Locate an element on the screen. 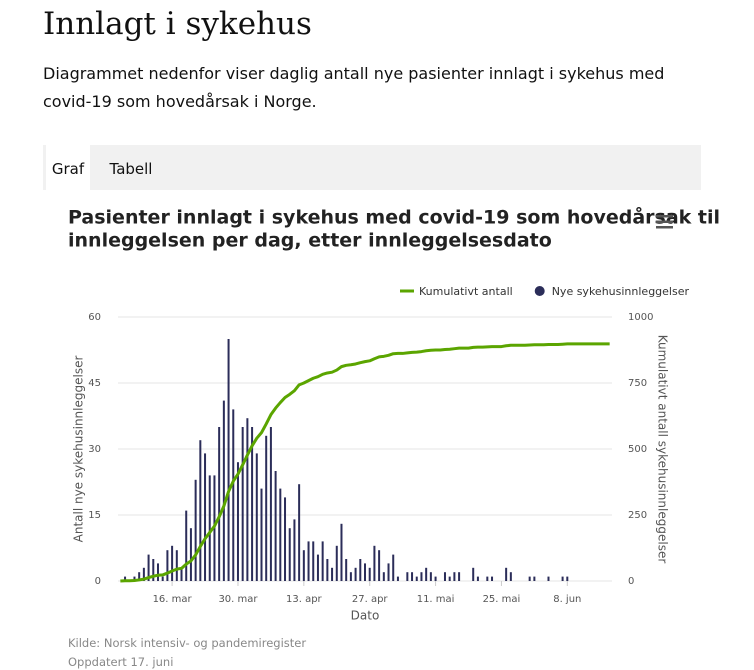  menu-button is located at coordinates (664, 222).